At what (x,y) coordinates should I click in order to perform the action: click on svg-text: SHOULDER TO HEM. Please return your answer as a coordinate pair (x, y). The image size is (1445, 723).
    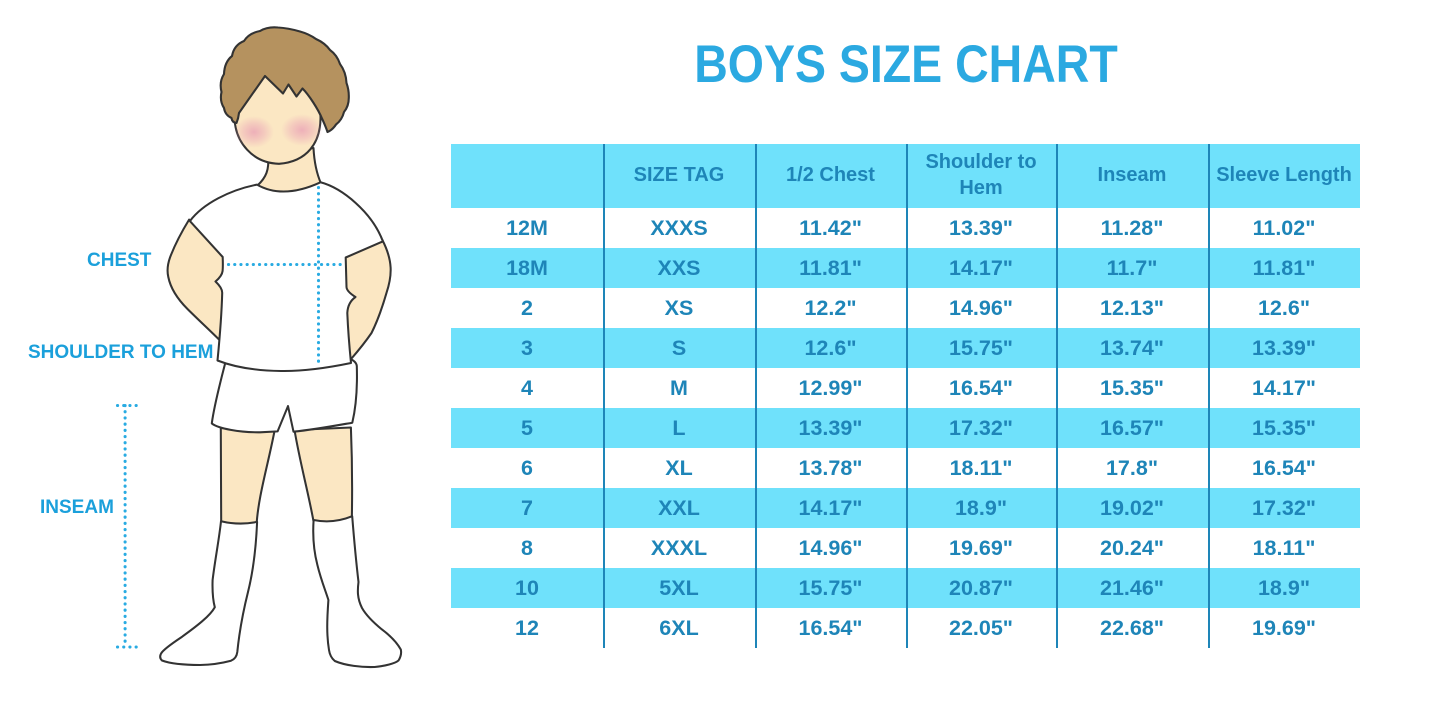
    Looking at the image, I should click on (120, 352).